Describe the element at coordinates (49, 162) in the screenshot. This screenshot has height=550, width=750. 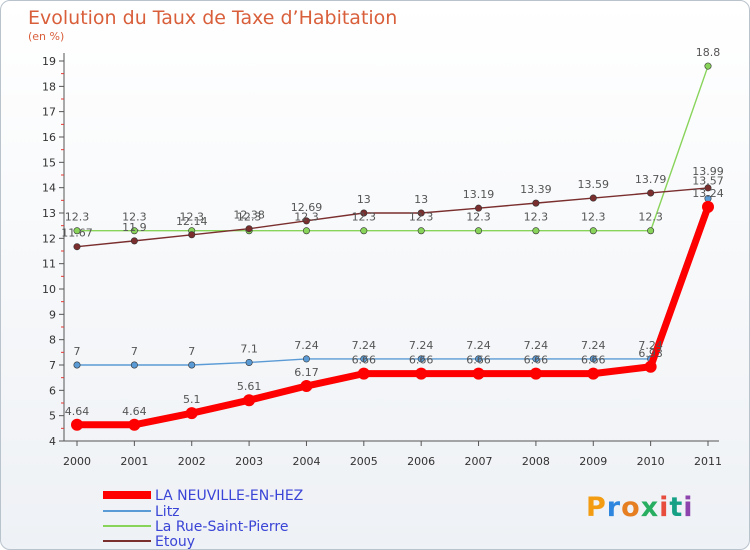
I see `y-tick-label: 15` at that location.